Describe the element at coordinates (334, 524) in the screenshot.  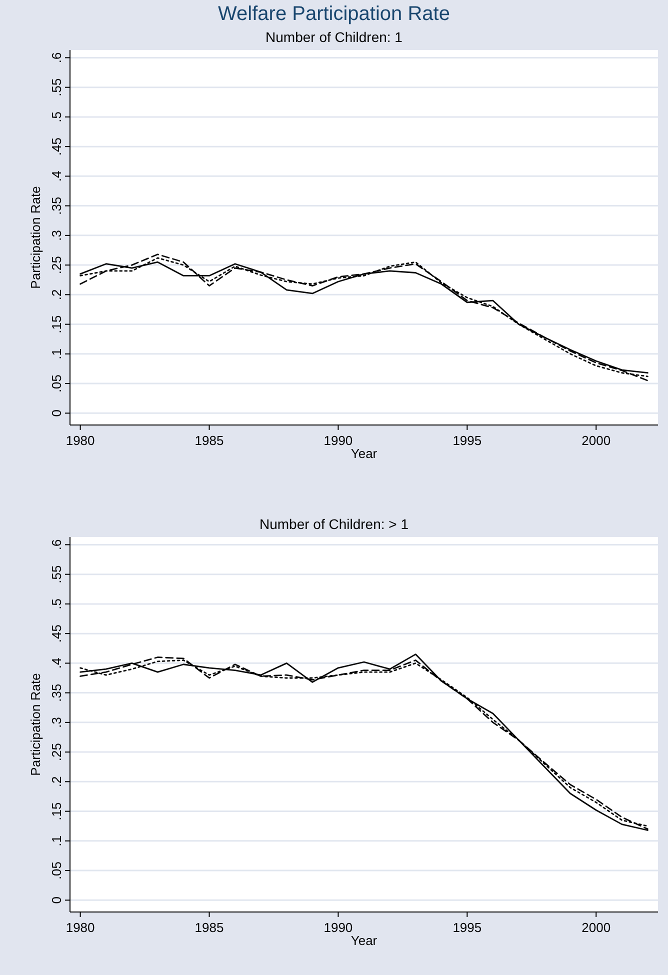
I see `chart-title: Number of Children: > 1` at that location.